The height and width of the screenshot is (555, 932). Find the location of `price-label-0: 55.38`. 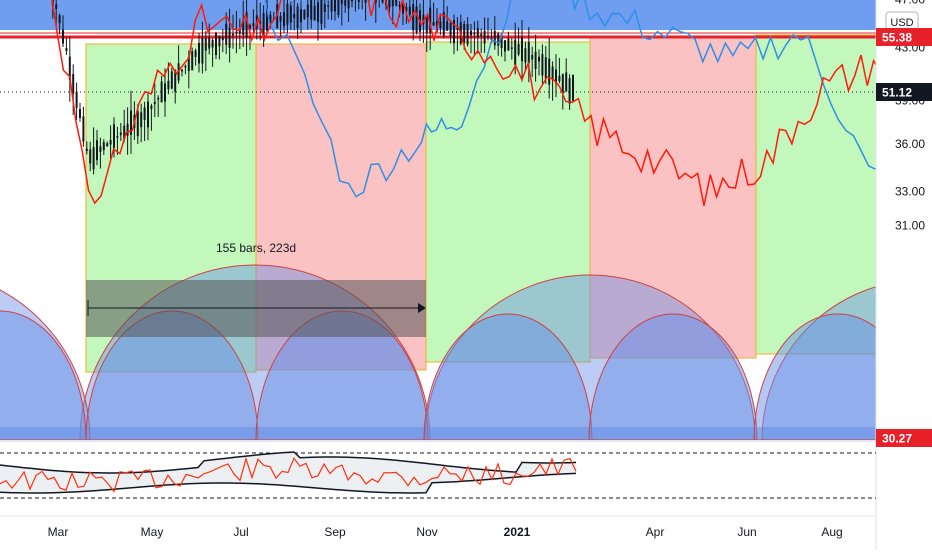

price-label-0: 55.38 is located at coordinates (897, 38).